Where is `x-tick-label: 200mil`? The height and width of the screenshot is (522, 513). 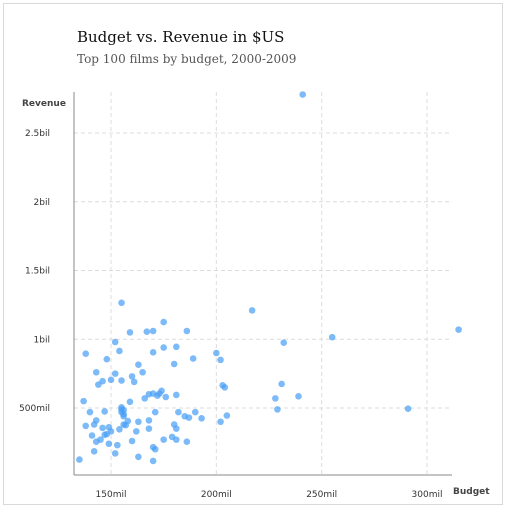 x-tick-label: 200mil is located at coordinates (216, 495).